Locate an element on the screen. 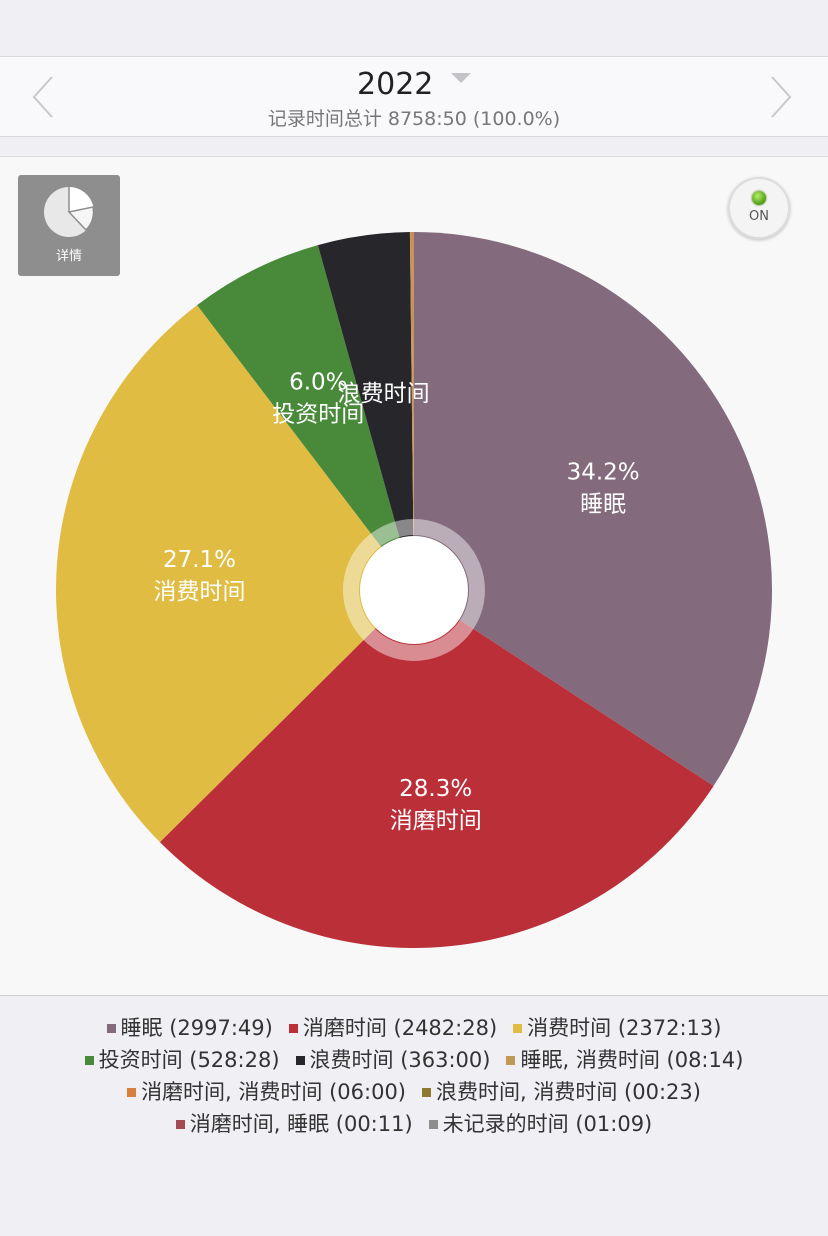 The width and height of the screenshot is (828, 1236). slice-name-label: 消磨时间 is located at coordinates (436, 821).